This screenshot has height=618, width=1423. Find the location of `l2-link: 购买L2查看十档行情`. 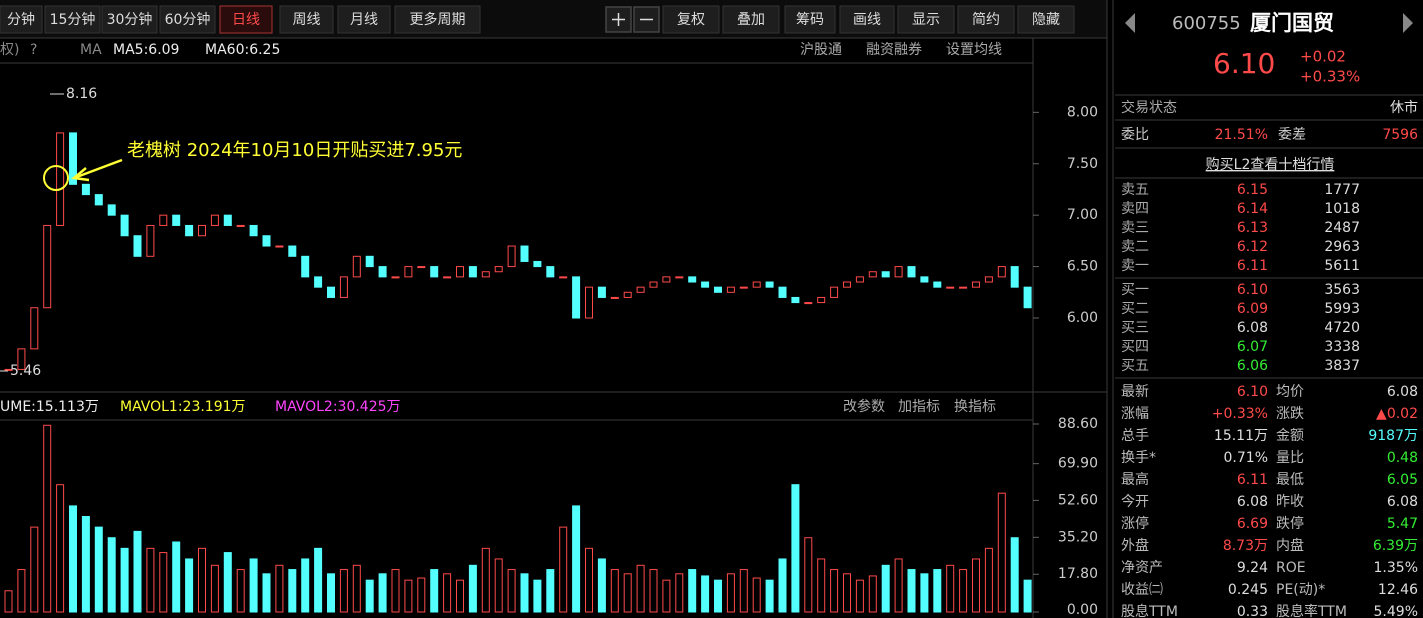

l2-link: 购买L2查看十档行情 is located at coordinates (1270, 165).